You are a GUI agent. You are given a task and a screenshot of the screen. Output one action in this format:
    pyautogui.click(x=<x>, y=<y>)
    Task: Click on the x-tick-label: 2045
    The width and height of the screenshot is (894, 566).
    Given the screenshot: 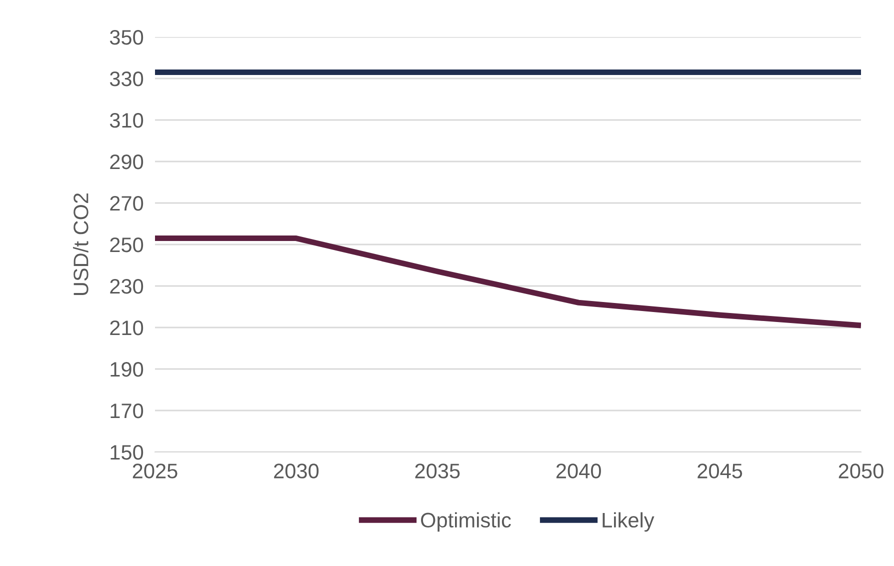 What is the action you would take?
    pyautogui.click(x=720, y=471)
    